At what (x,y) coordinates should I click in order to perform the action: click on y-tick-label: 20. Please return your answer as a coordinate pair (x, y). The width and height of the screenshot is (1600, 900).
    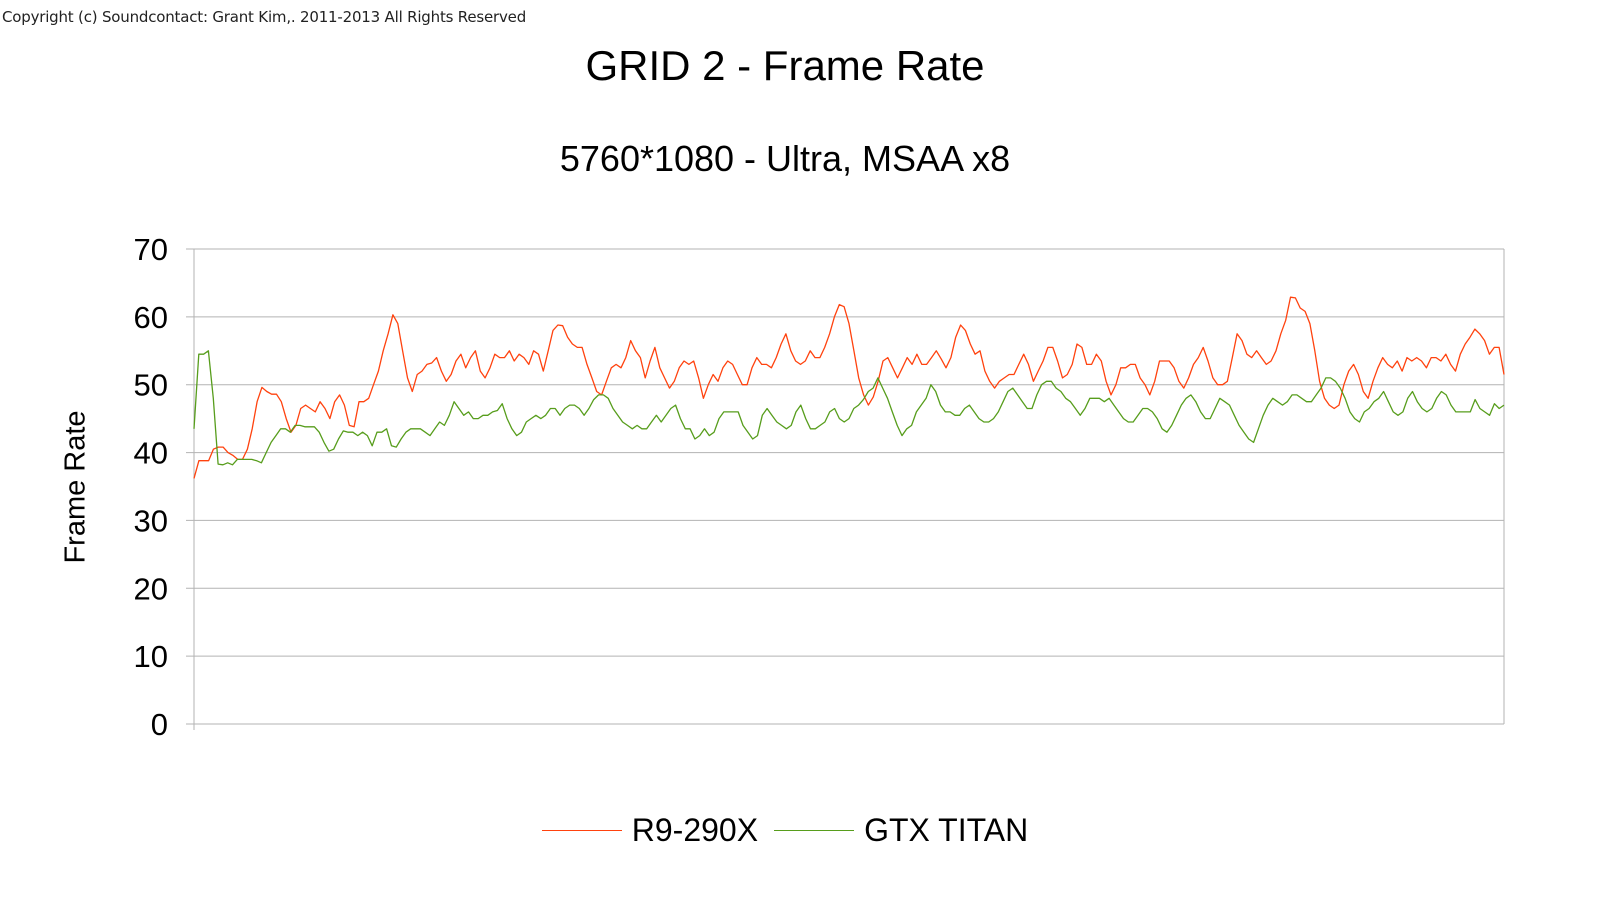
    Looking at the image, I should click on (151, 588).